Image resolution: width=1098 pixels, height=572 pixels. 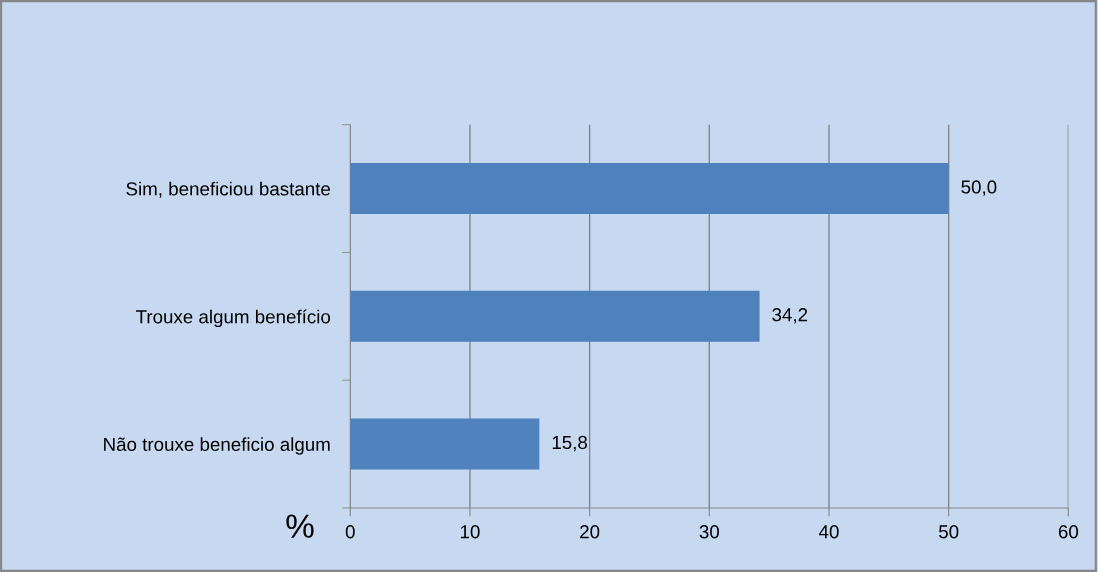 I want to click on data-label: 15,8, so click(x=570, y=443).